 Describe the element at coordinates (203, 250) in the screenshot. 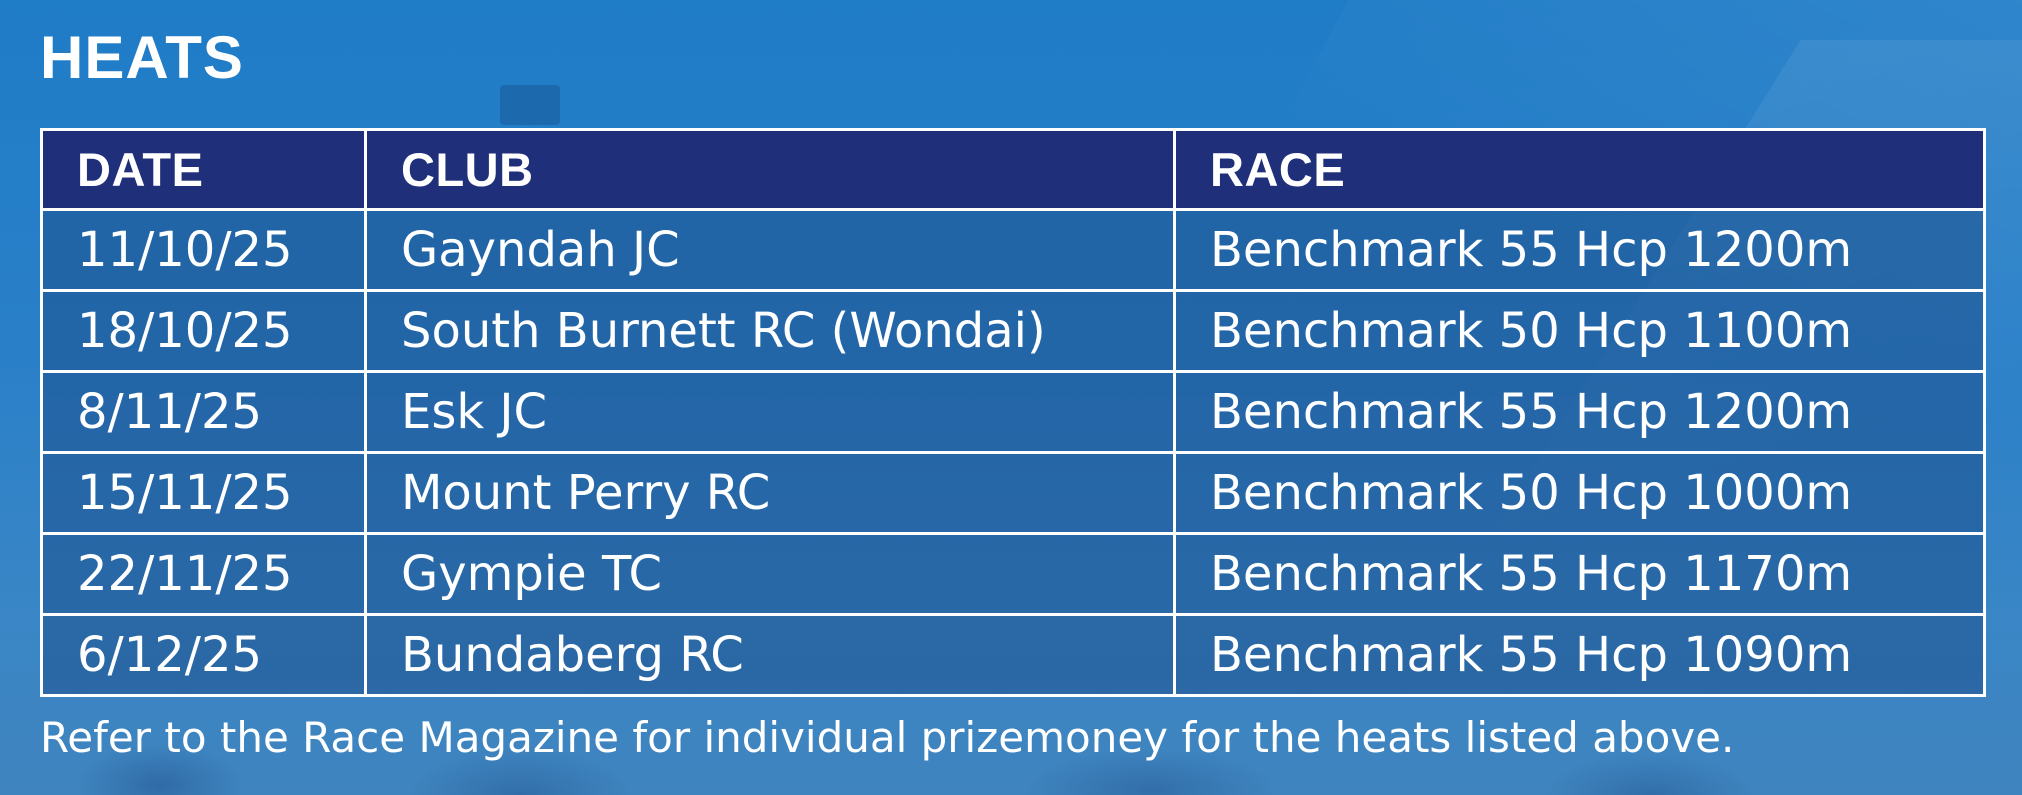

I see `date-cell: 11/10/25` at that location.